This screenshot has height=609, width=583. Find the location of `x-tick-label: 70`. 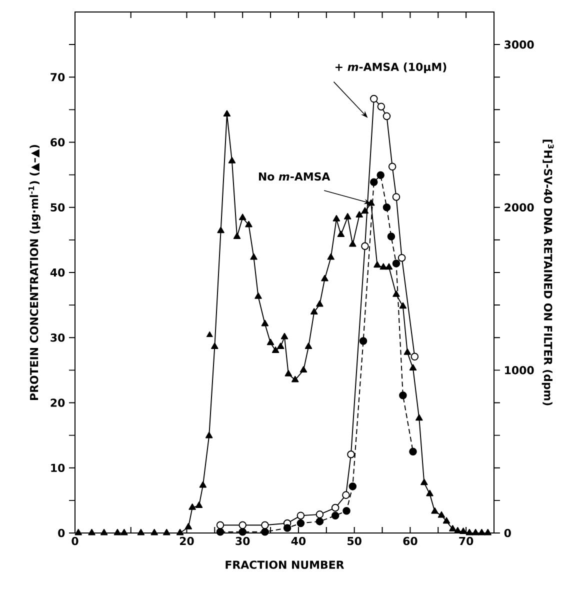

x-tick-label: 70 is located at coordinates (466, 541).